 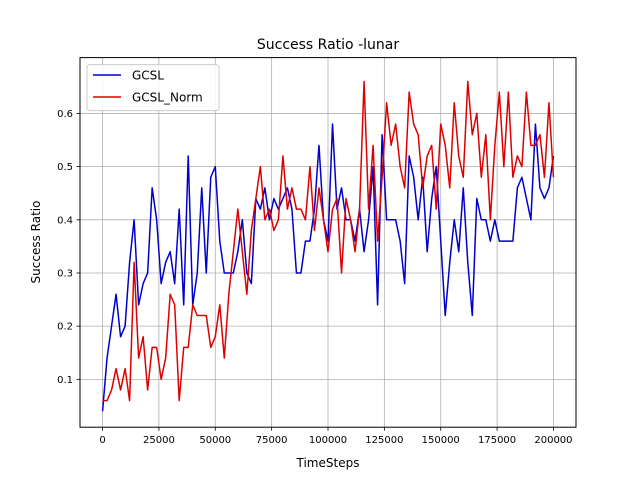 I want to click on legend: GCSL GCSL_Norm, so click(x=153, y=88).